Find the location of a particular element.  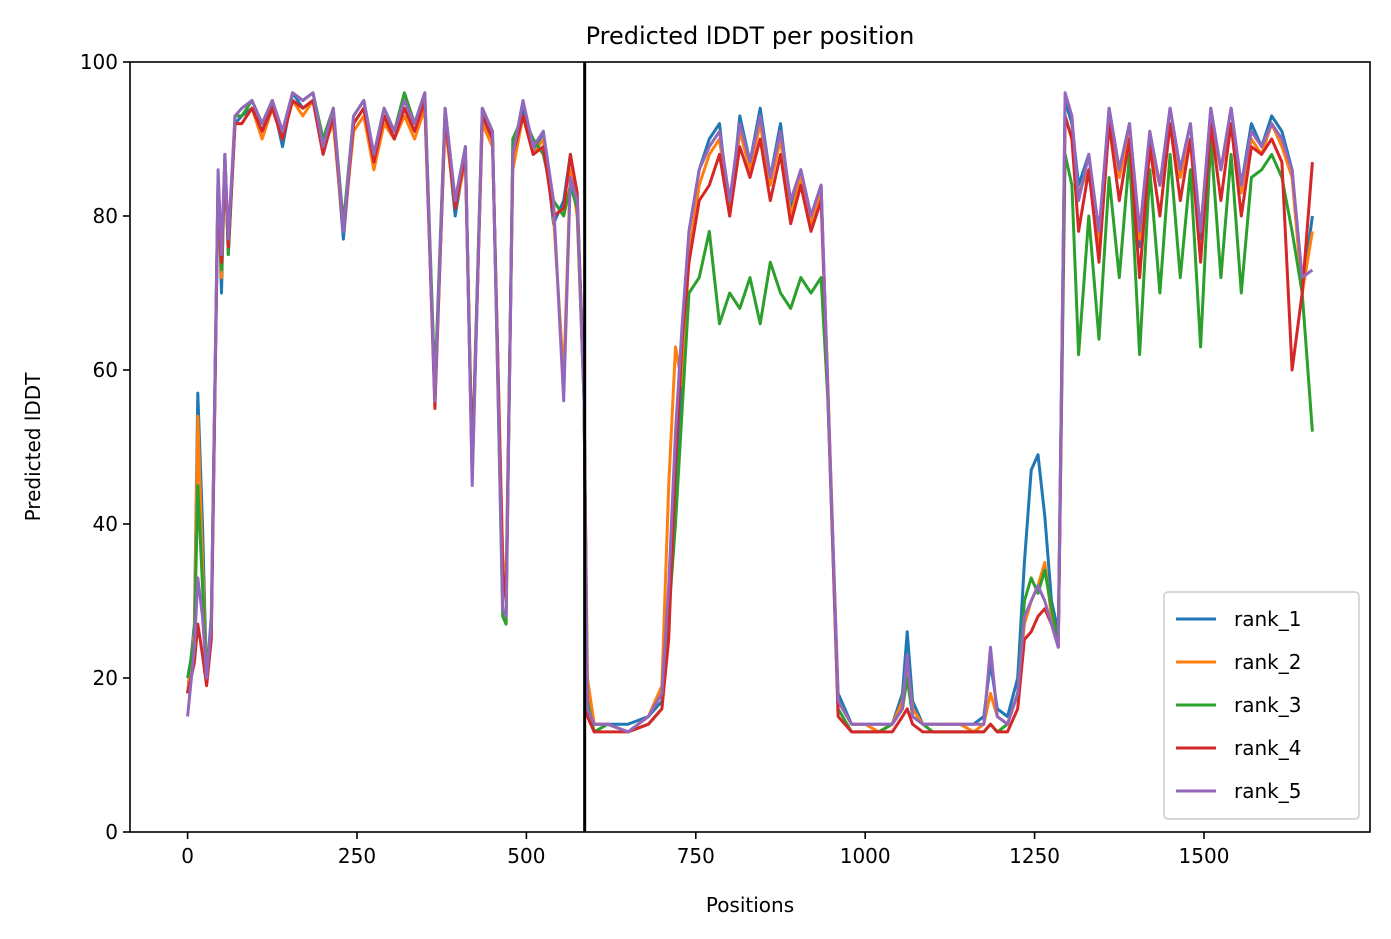

y-tick-label: 0 is located at coordinates (111, 832).